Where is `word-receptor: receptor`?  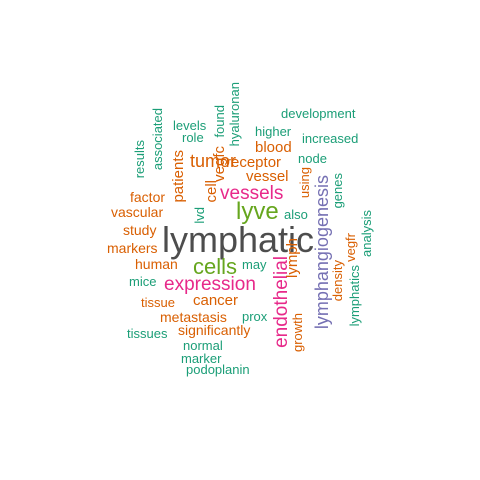 word-receptor: receptor is located at coordinates (254, 162).